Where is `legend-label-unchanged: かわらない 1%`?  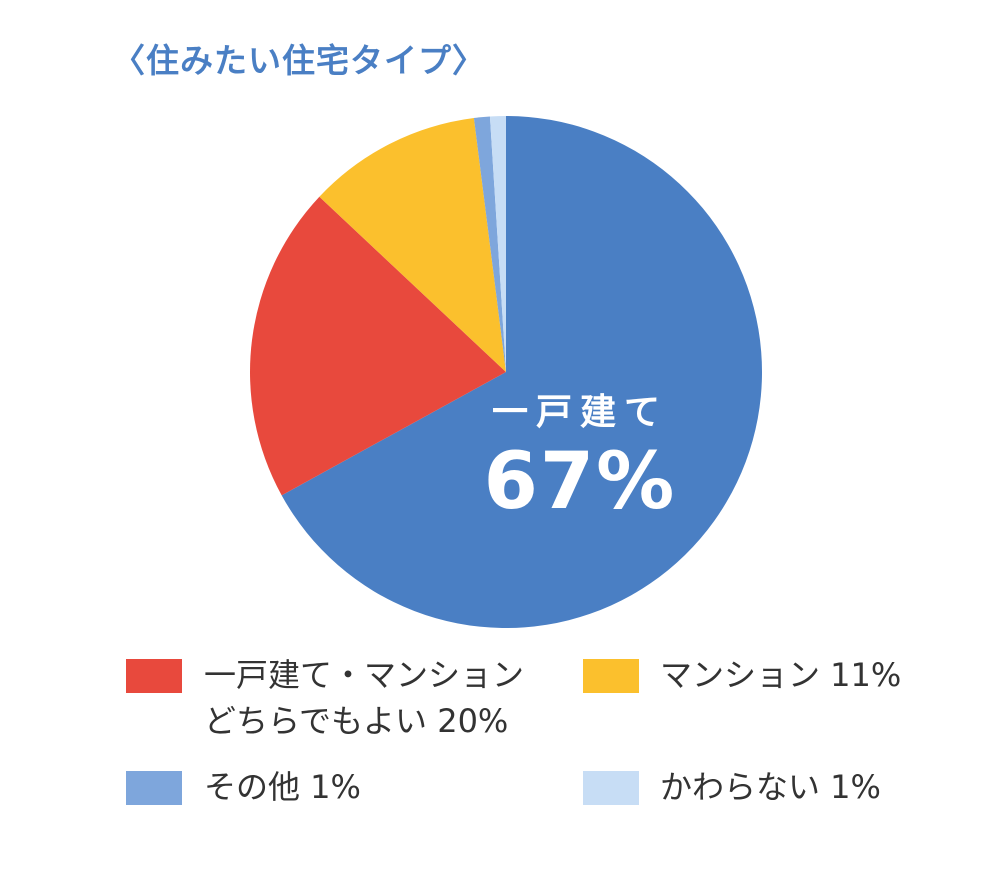 legend-label-unchanged: かわらない 1% is located at coordinates (770, 787).